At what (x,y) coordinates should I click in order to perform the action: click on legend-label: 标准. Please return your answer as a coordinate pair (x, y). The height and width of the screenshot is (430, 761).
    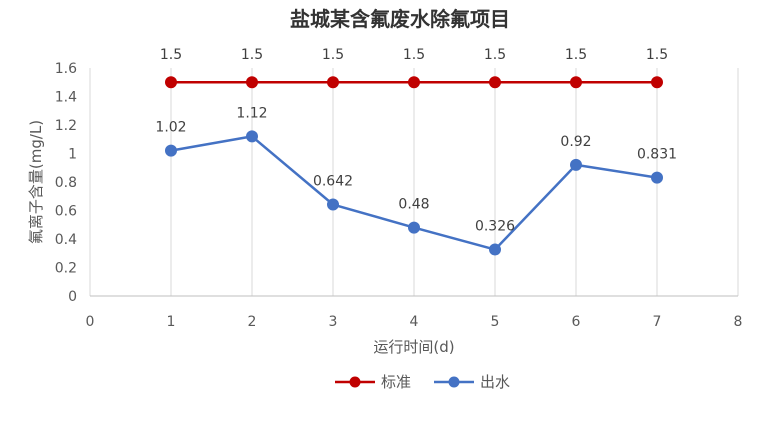
    Looking at the image, I should click on (396, 382).